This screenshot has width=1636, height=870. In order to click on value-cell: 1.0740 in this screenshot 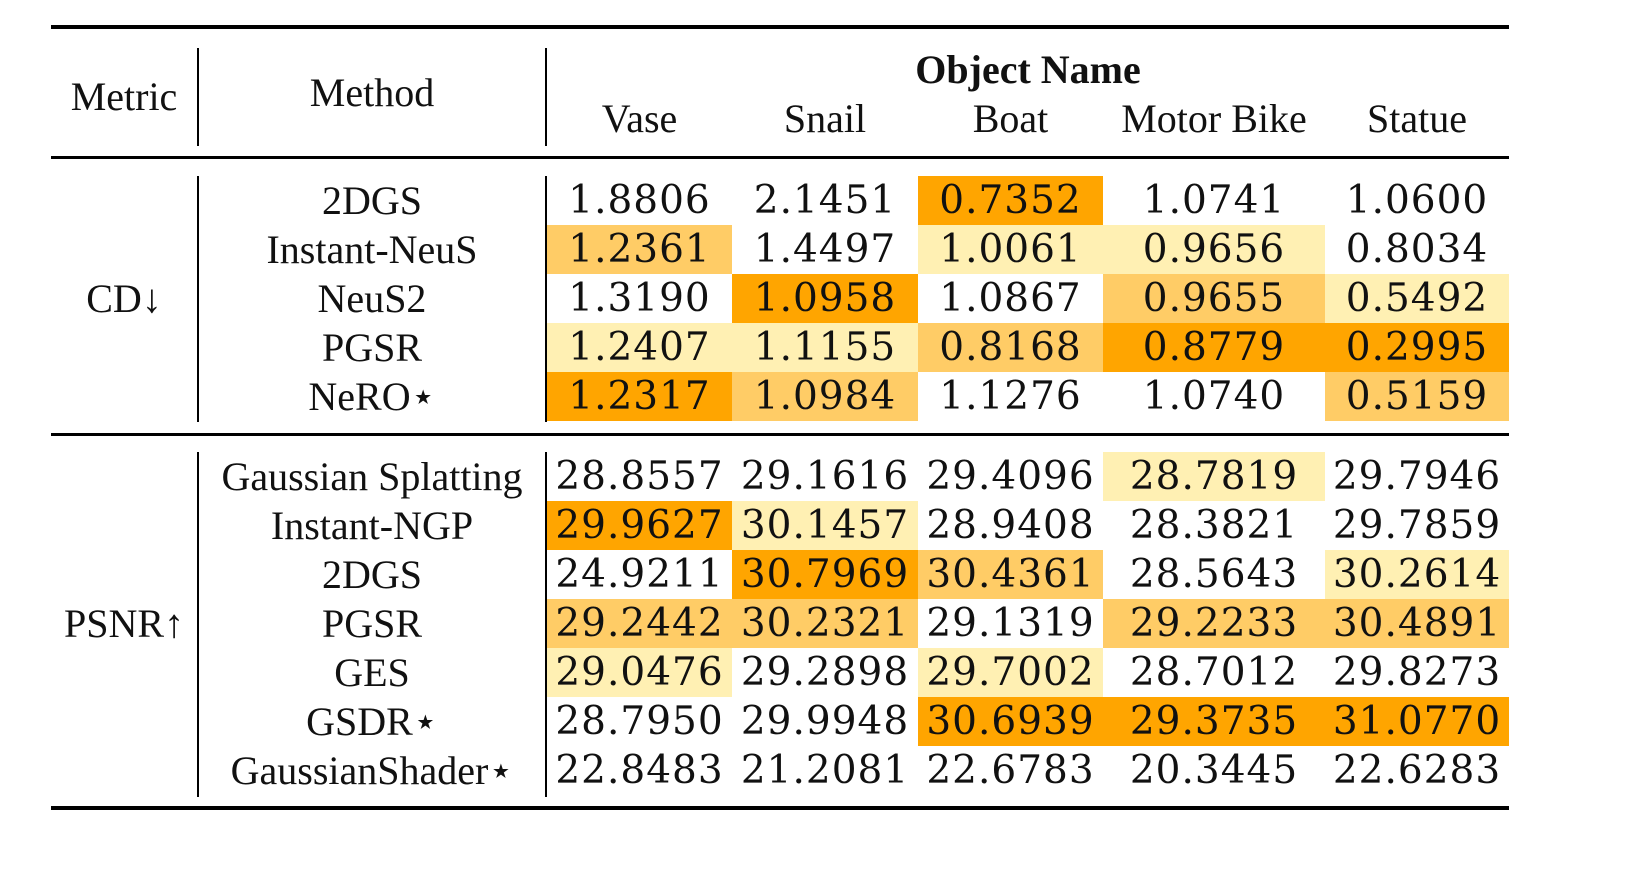, I will do `click(1214, 396)`.